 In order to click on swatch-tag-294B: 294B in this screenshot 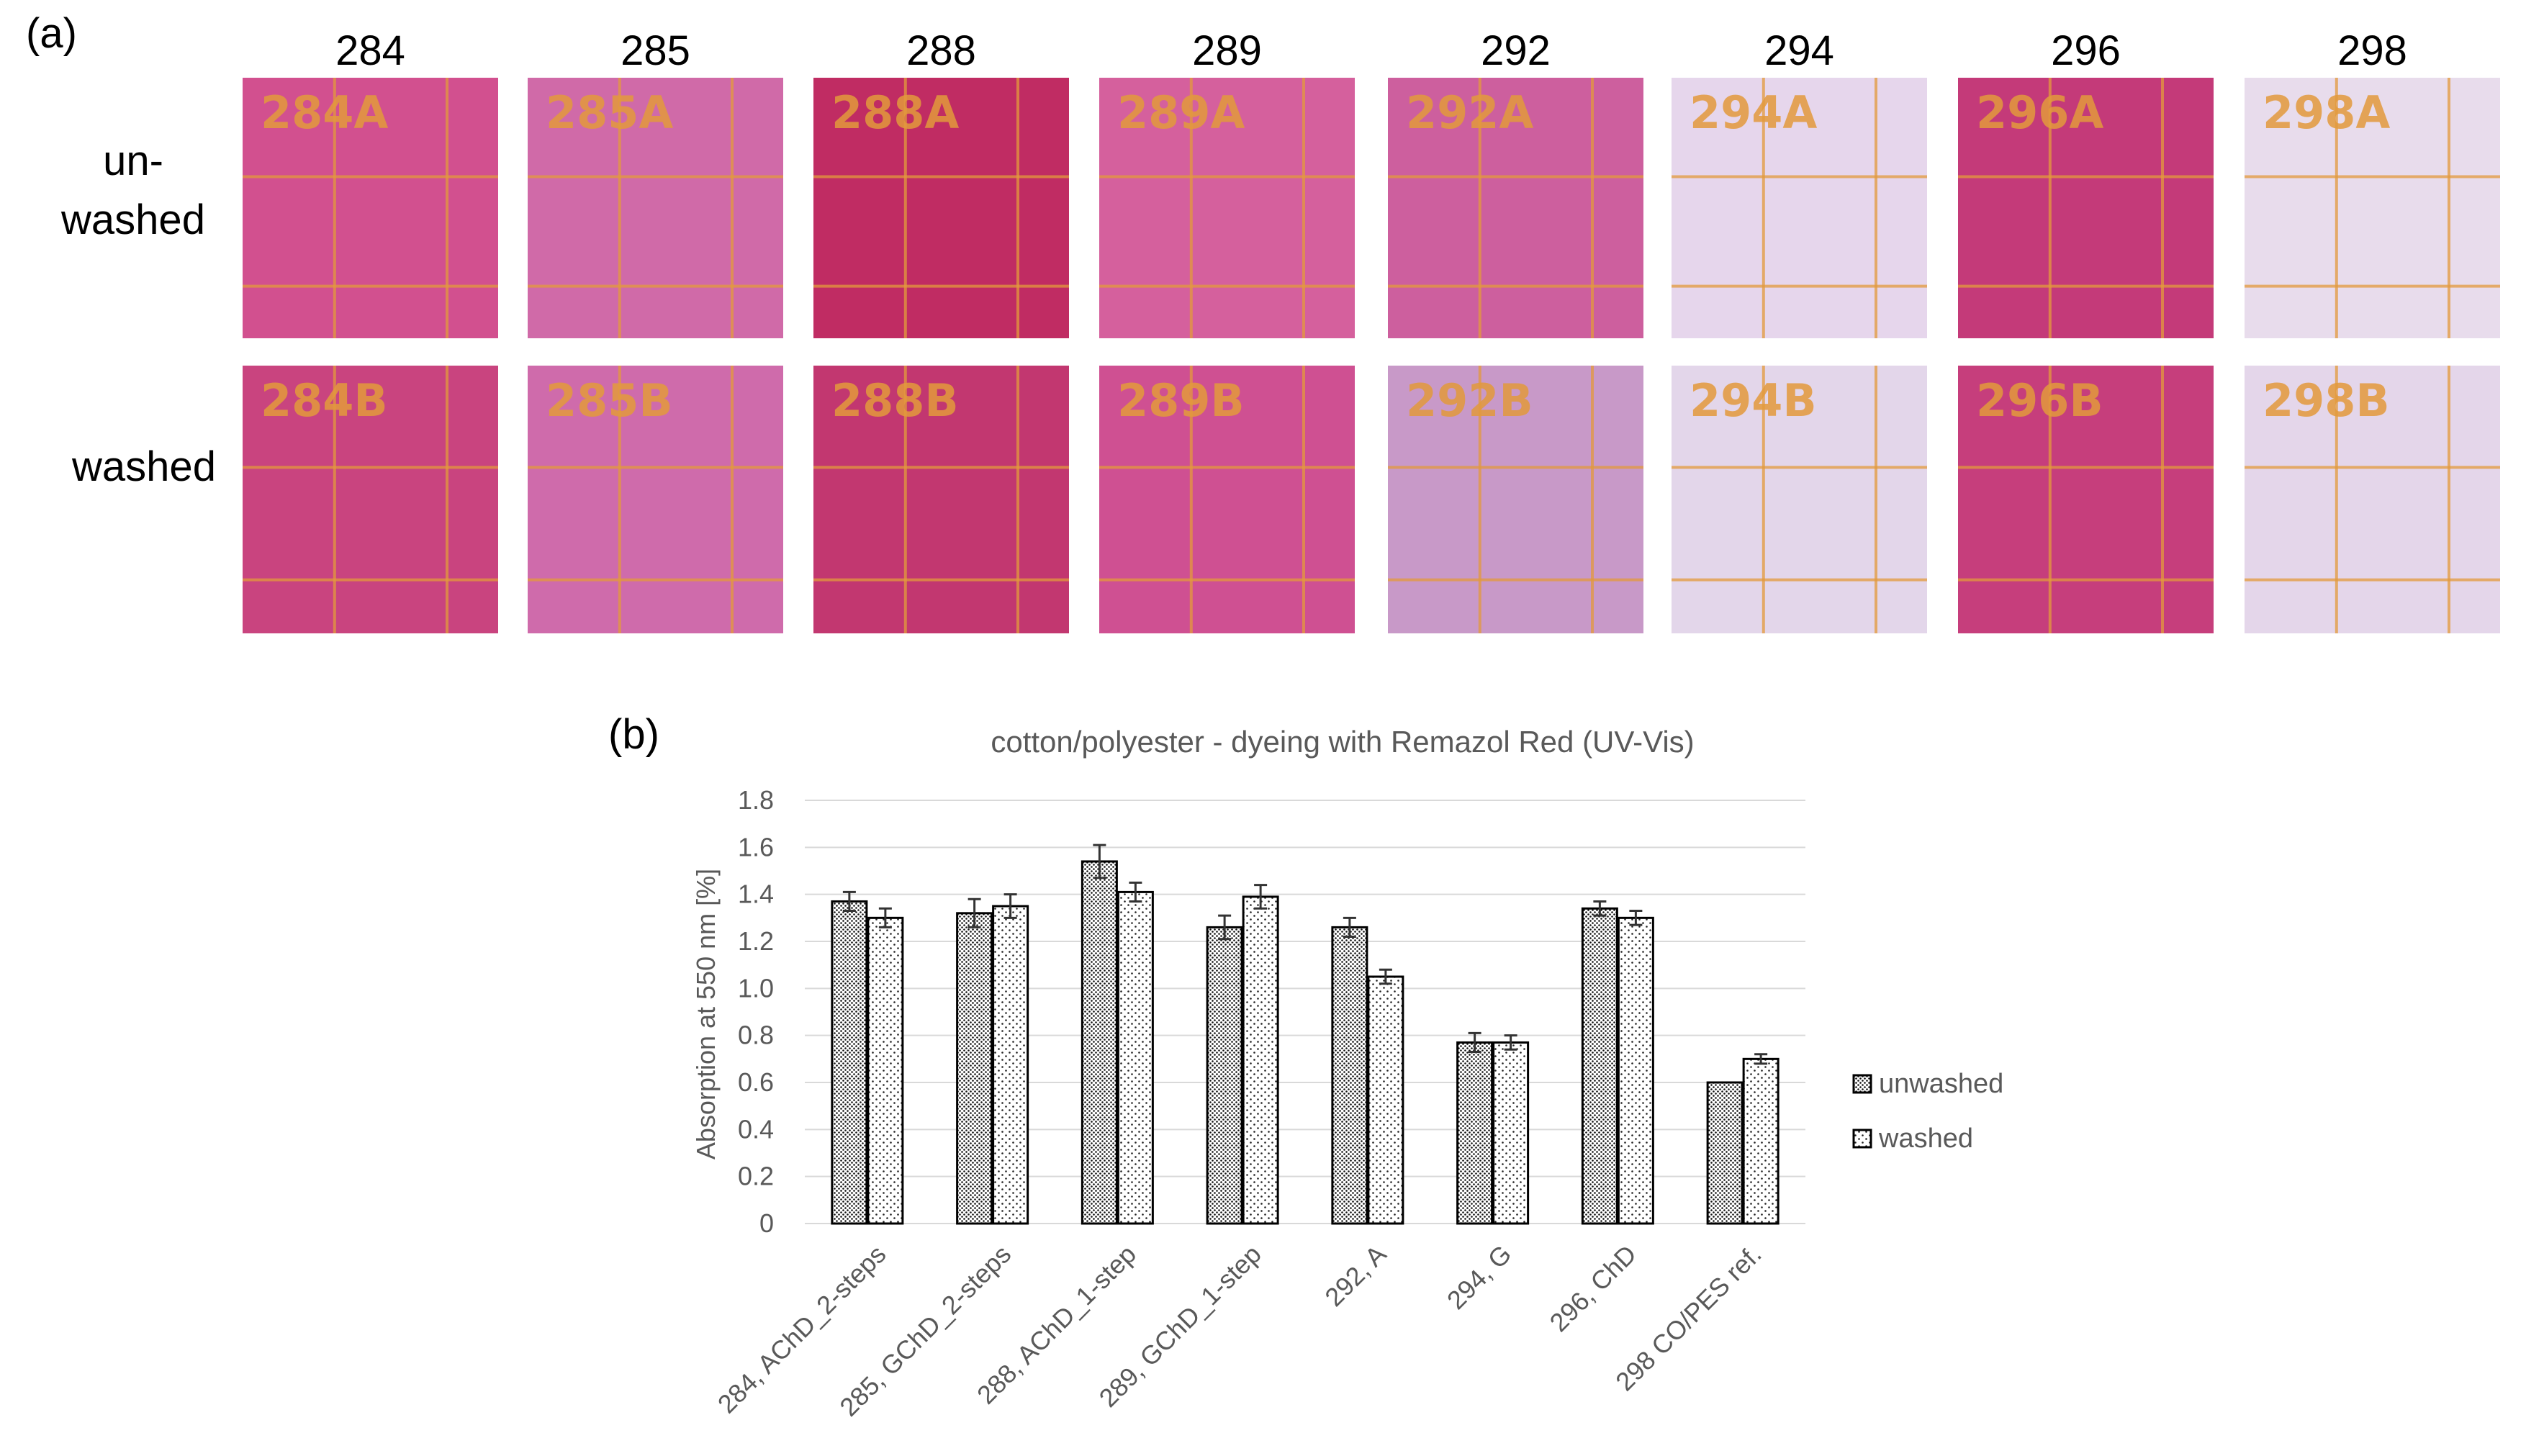, I will do `click(1754, 400)`.